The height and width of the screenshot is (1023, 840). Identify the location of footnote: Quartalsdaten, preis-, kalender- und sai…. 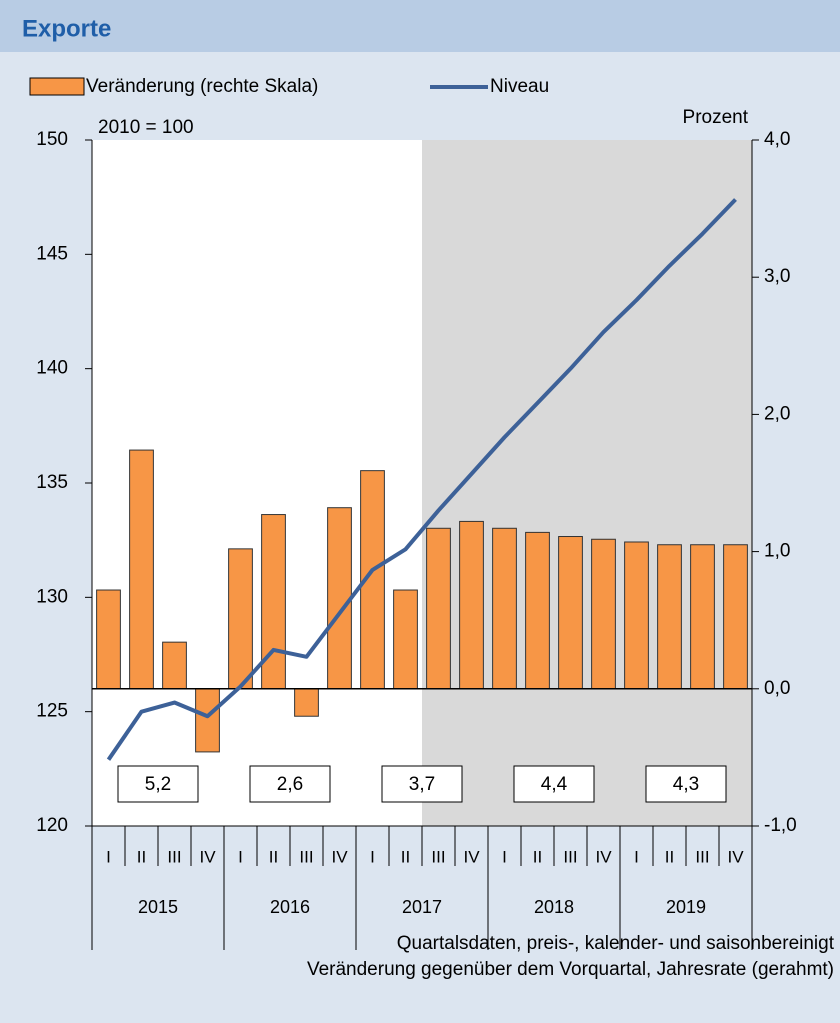
(616, 943).